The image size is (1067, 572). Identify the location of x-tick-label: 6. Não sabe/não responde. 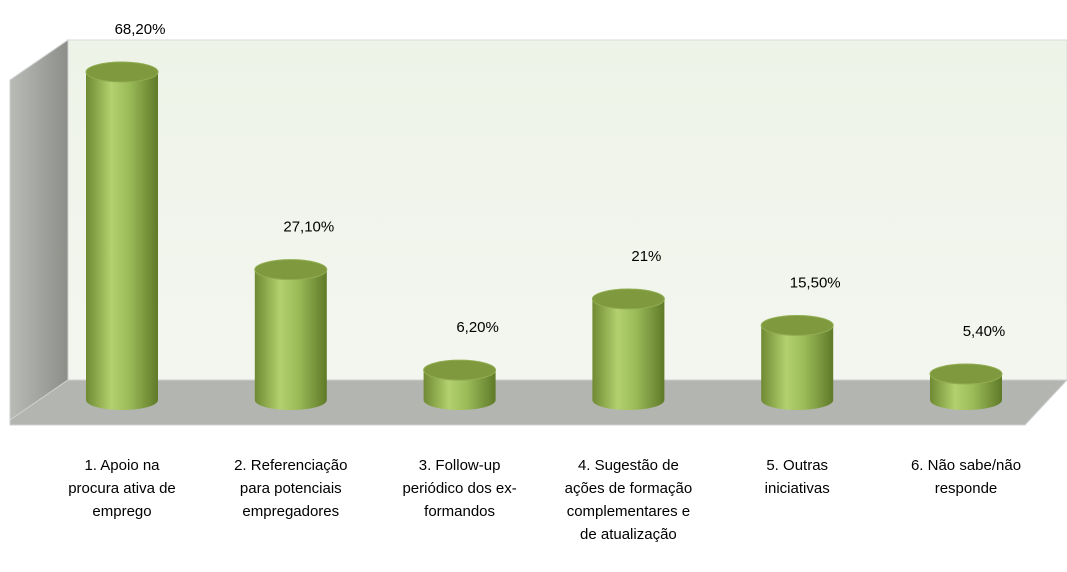
(966, 477).